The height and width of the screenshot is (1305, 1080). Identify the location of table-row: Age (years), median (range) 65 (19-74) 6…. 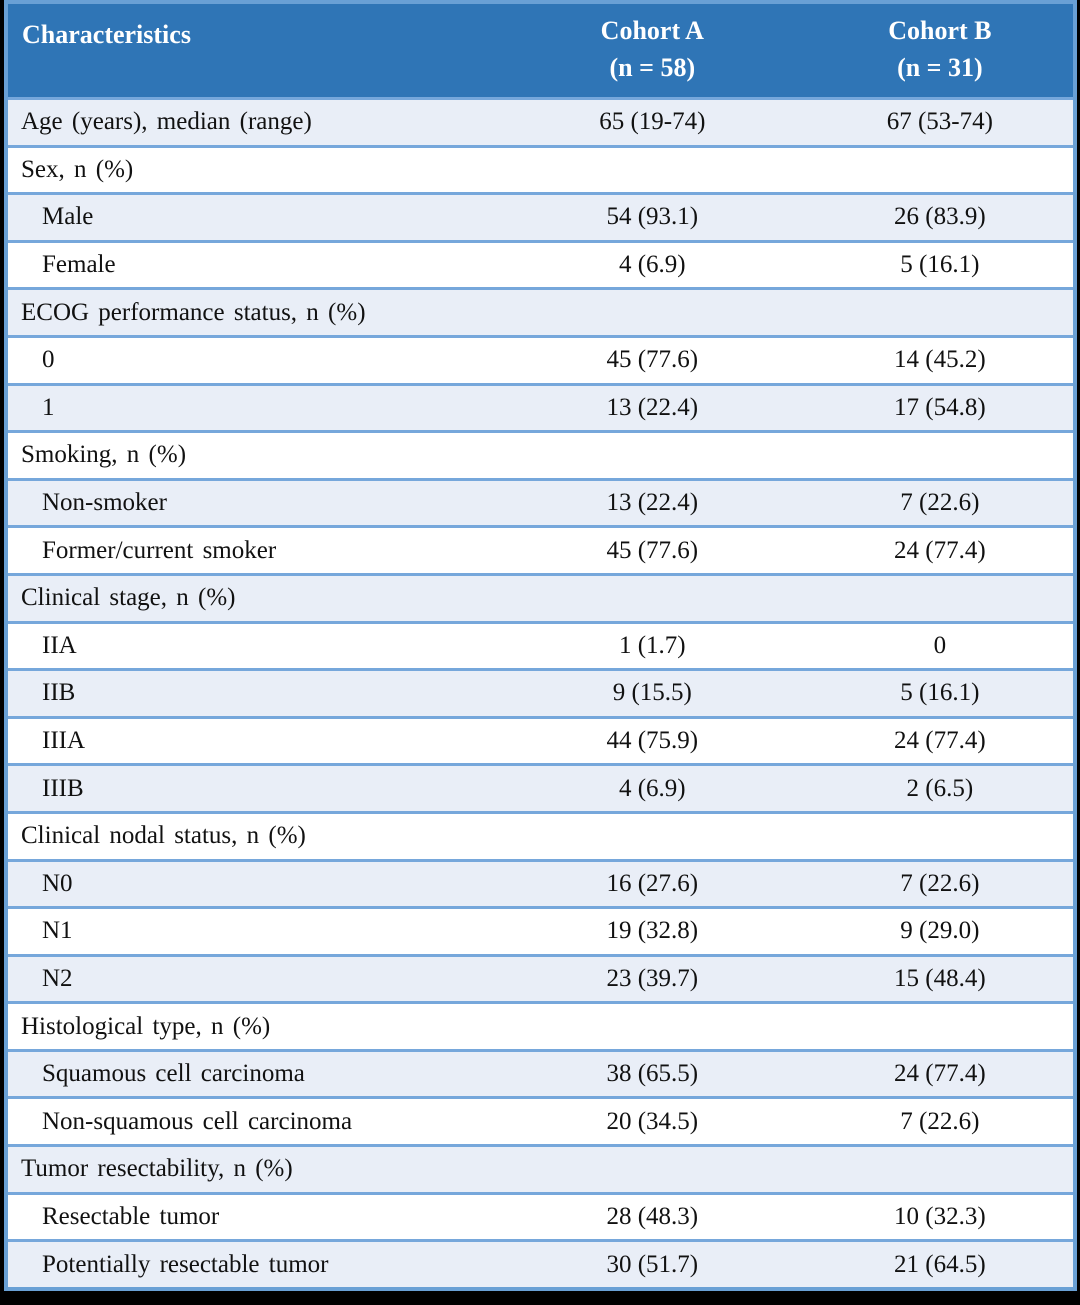
(540, 121).